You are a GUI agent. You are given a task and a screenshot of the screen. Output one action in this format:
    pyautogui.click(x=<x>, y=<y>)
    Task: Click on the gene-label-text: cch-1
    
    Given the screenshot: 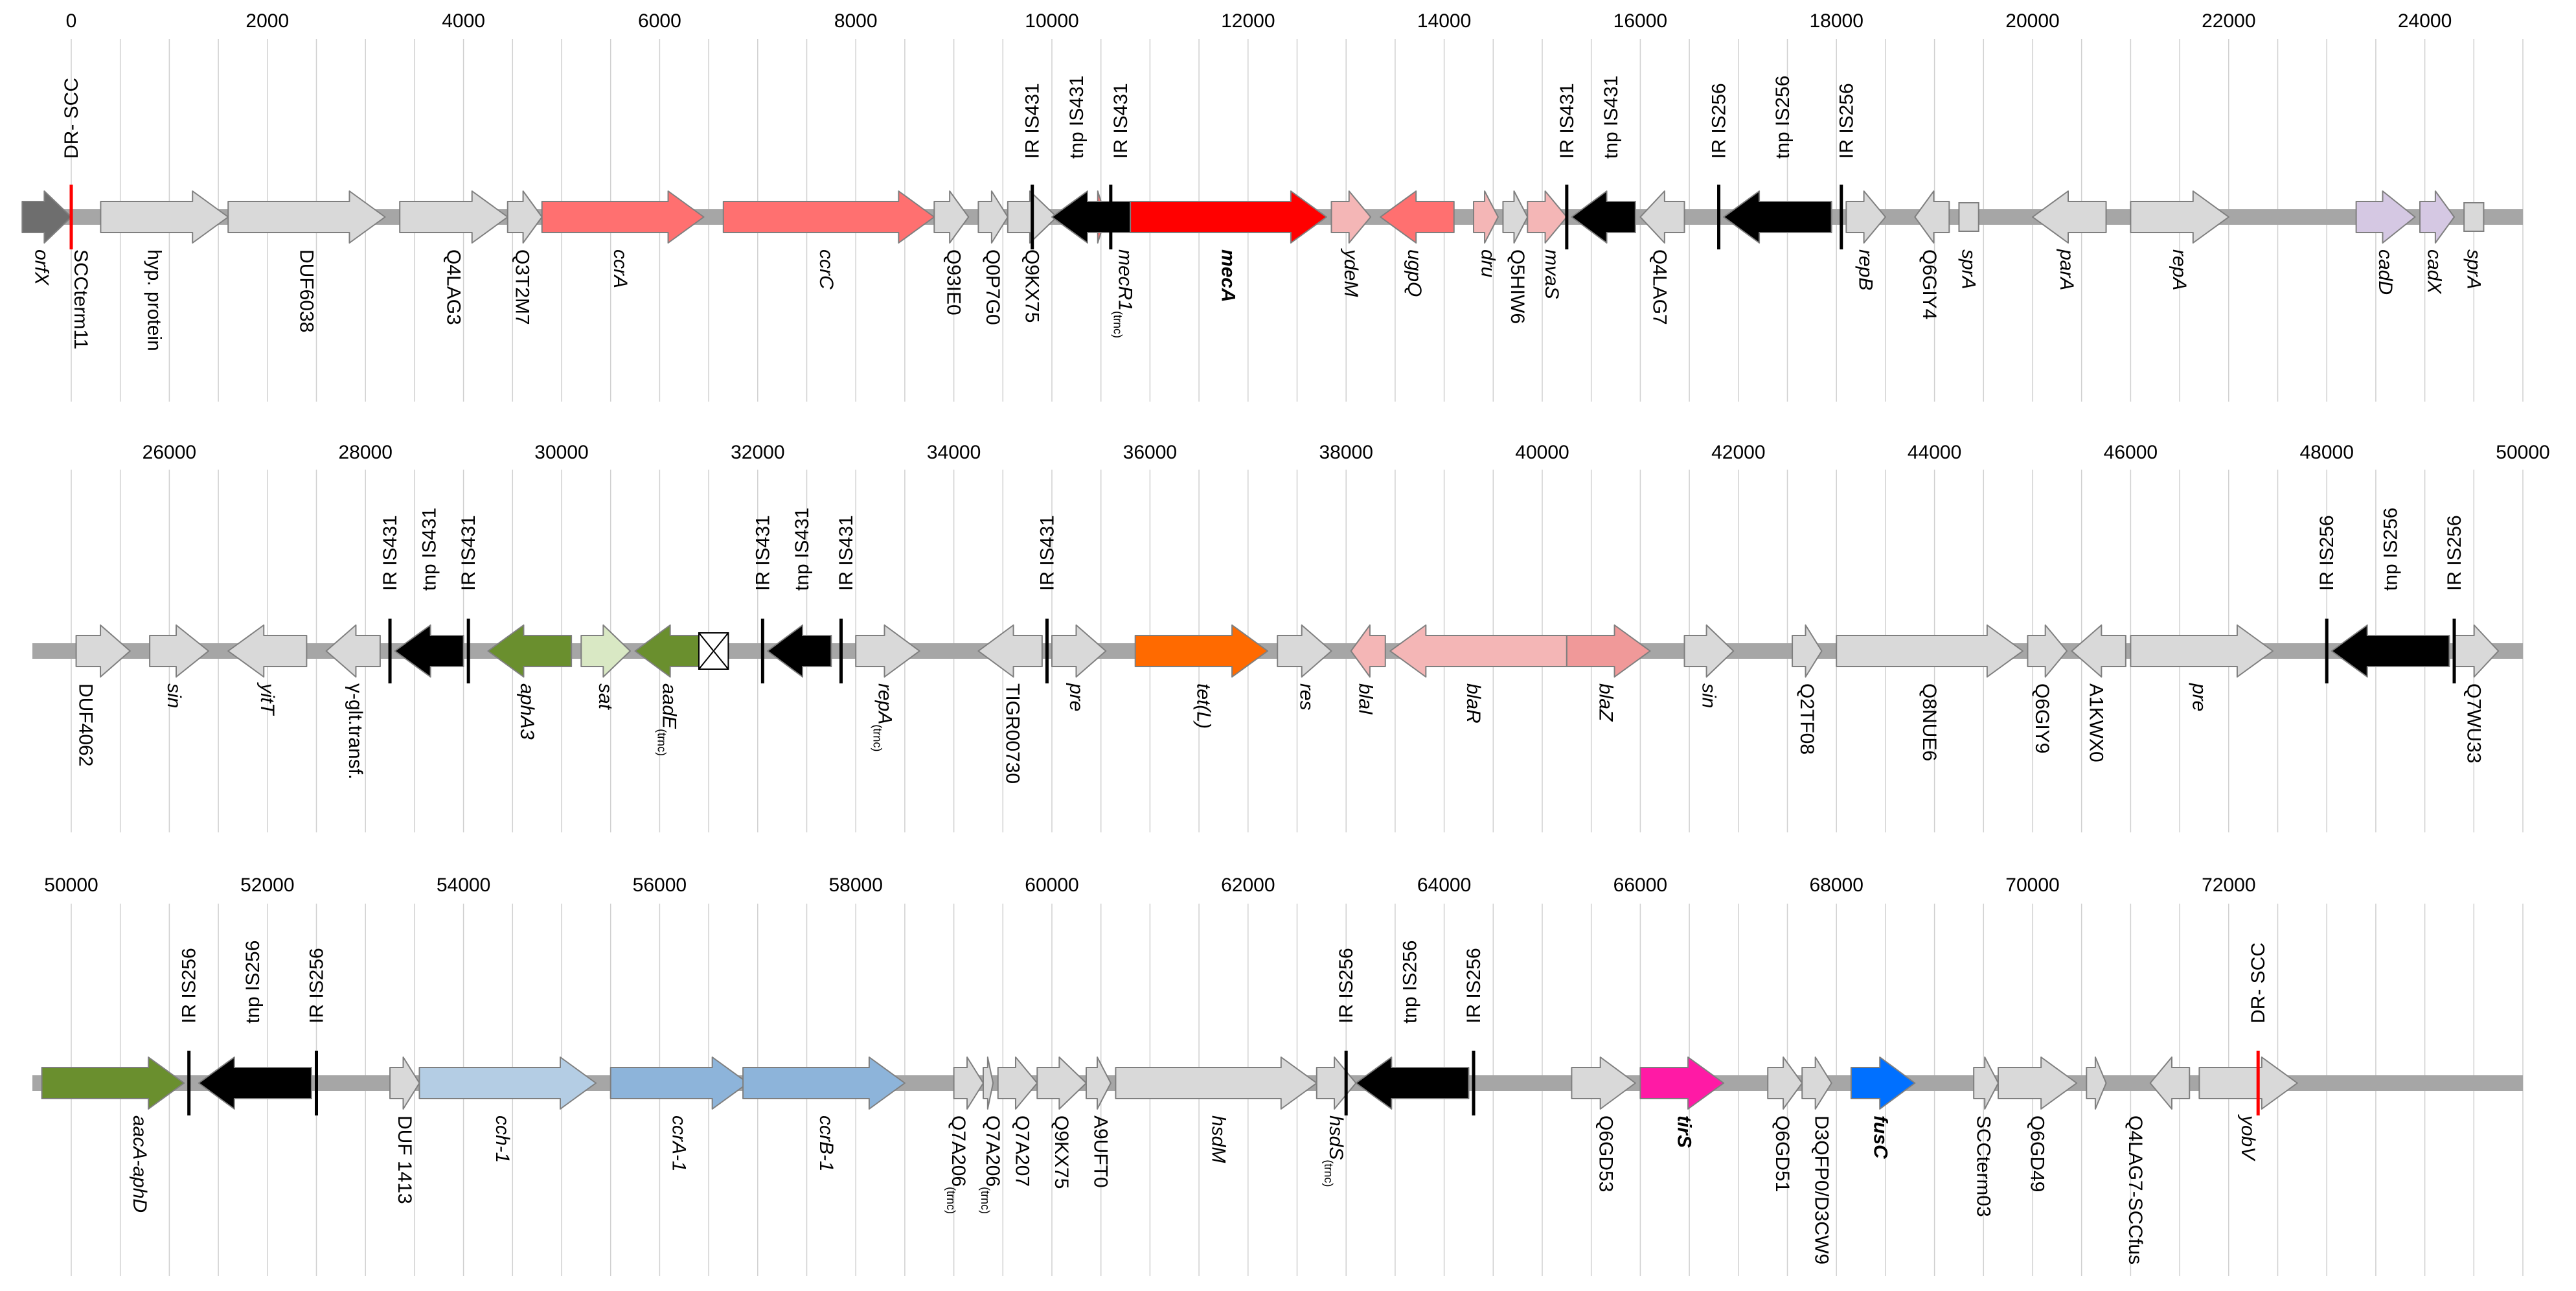 What is the action you would take?
    pyautogui.click(x=502, y=1139)
    